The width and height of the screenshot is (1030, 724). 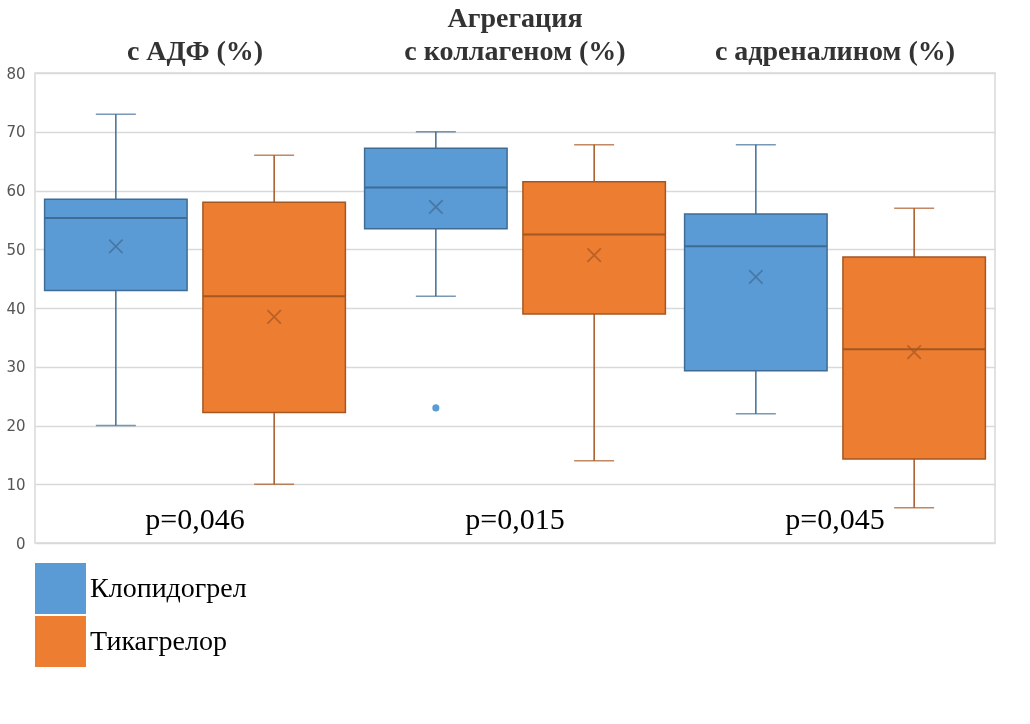 What do you see at coordinates (195, 518) in the screenshot?
I see `annotation: p=0,046` at bounding box center [195, 518].